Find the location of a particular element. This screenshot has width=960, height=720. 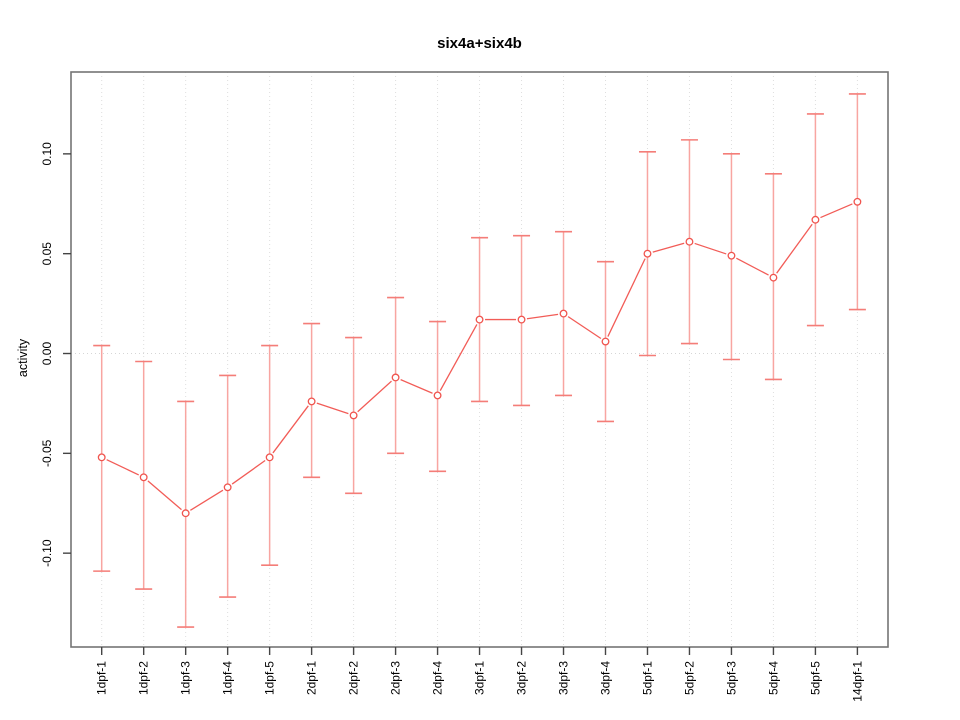

chart-title: six4a+six4b is located at coordinates (479, 43).